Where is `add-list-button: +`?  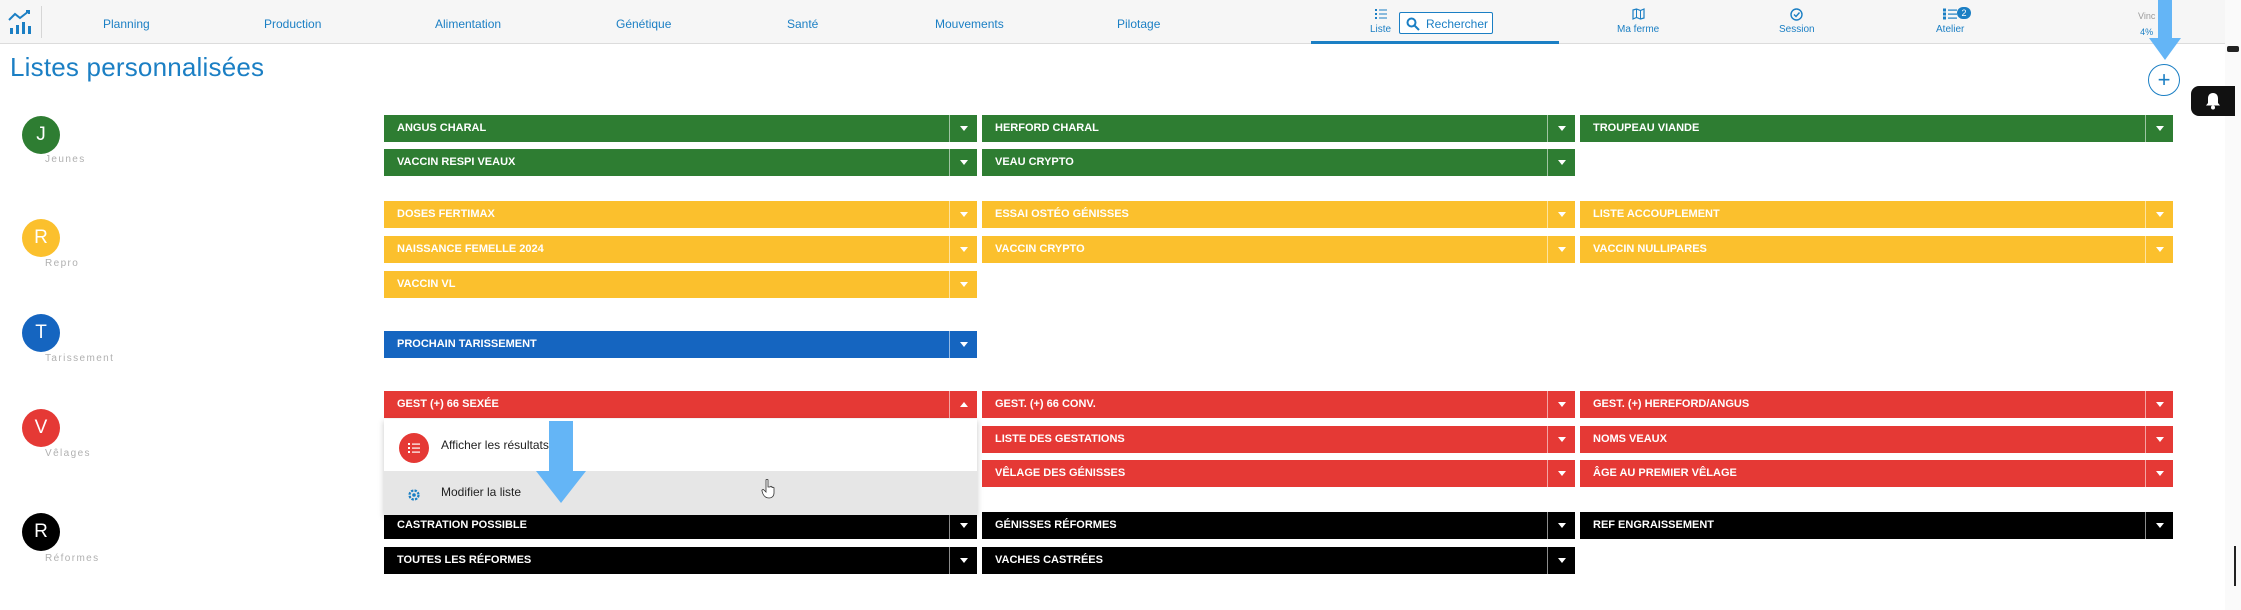
add-list-button: + is located at coordinates (2164, 80).